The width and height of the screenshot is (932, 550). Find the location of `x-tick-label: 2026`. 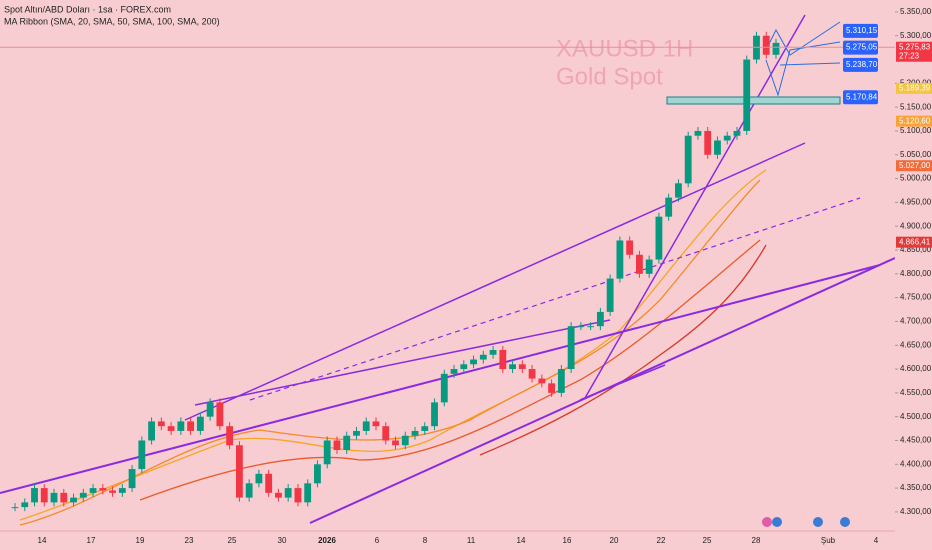

x-tick-label: 2026 is located at coordinates (327, 540).